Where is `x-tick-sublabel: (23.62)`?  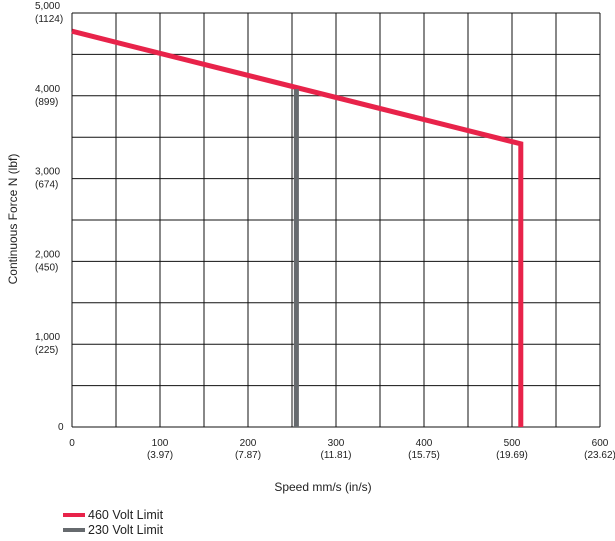 x-tick-sublabel: (23.62) is located at coordinates (599, 455).